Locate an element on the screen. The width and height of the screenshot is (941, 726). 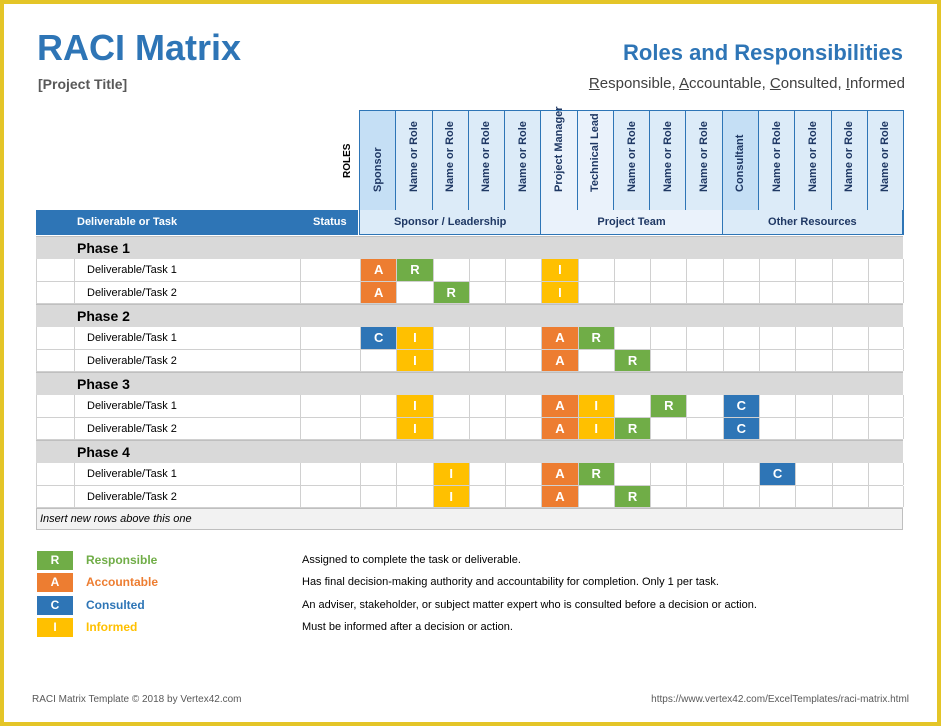
table-row: Deliverable/Task 2 A R I is located at coordinates (470, 292).